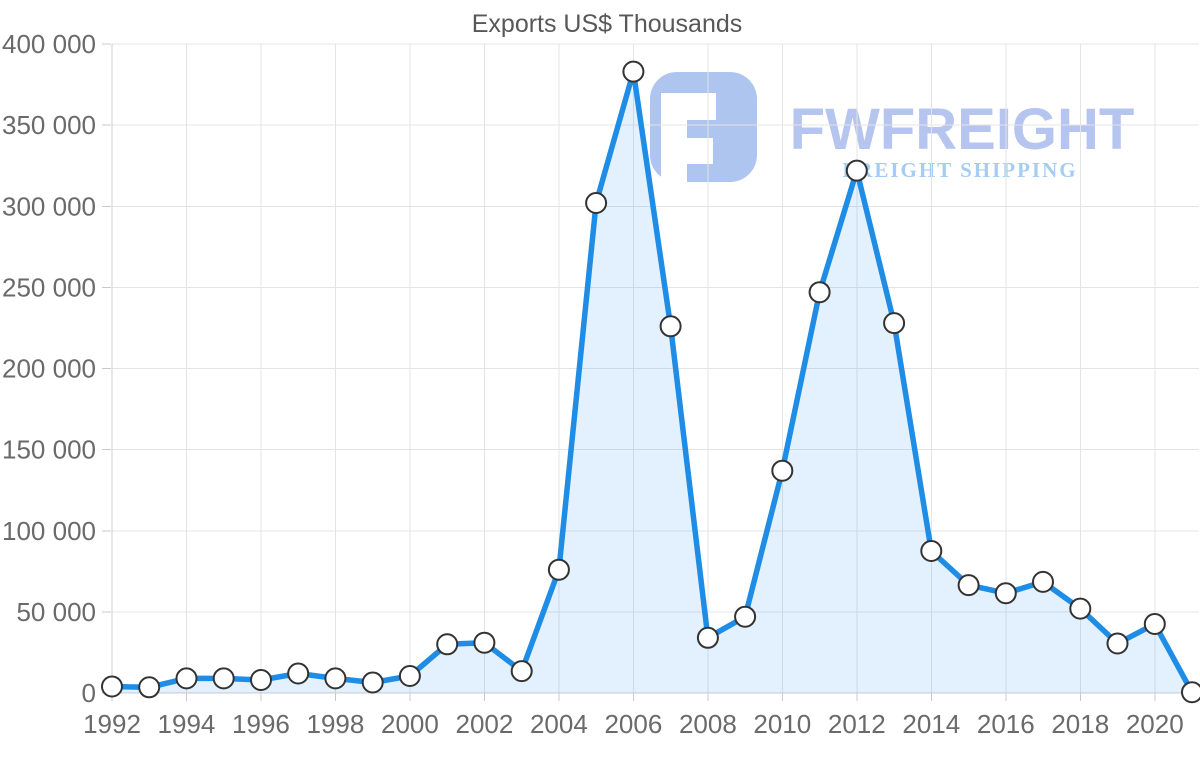 This screenshot has width=1200, height=763. I want to click on data-point-2011, so click(819, 292).